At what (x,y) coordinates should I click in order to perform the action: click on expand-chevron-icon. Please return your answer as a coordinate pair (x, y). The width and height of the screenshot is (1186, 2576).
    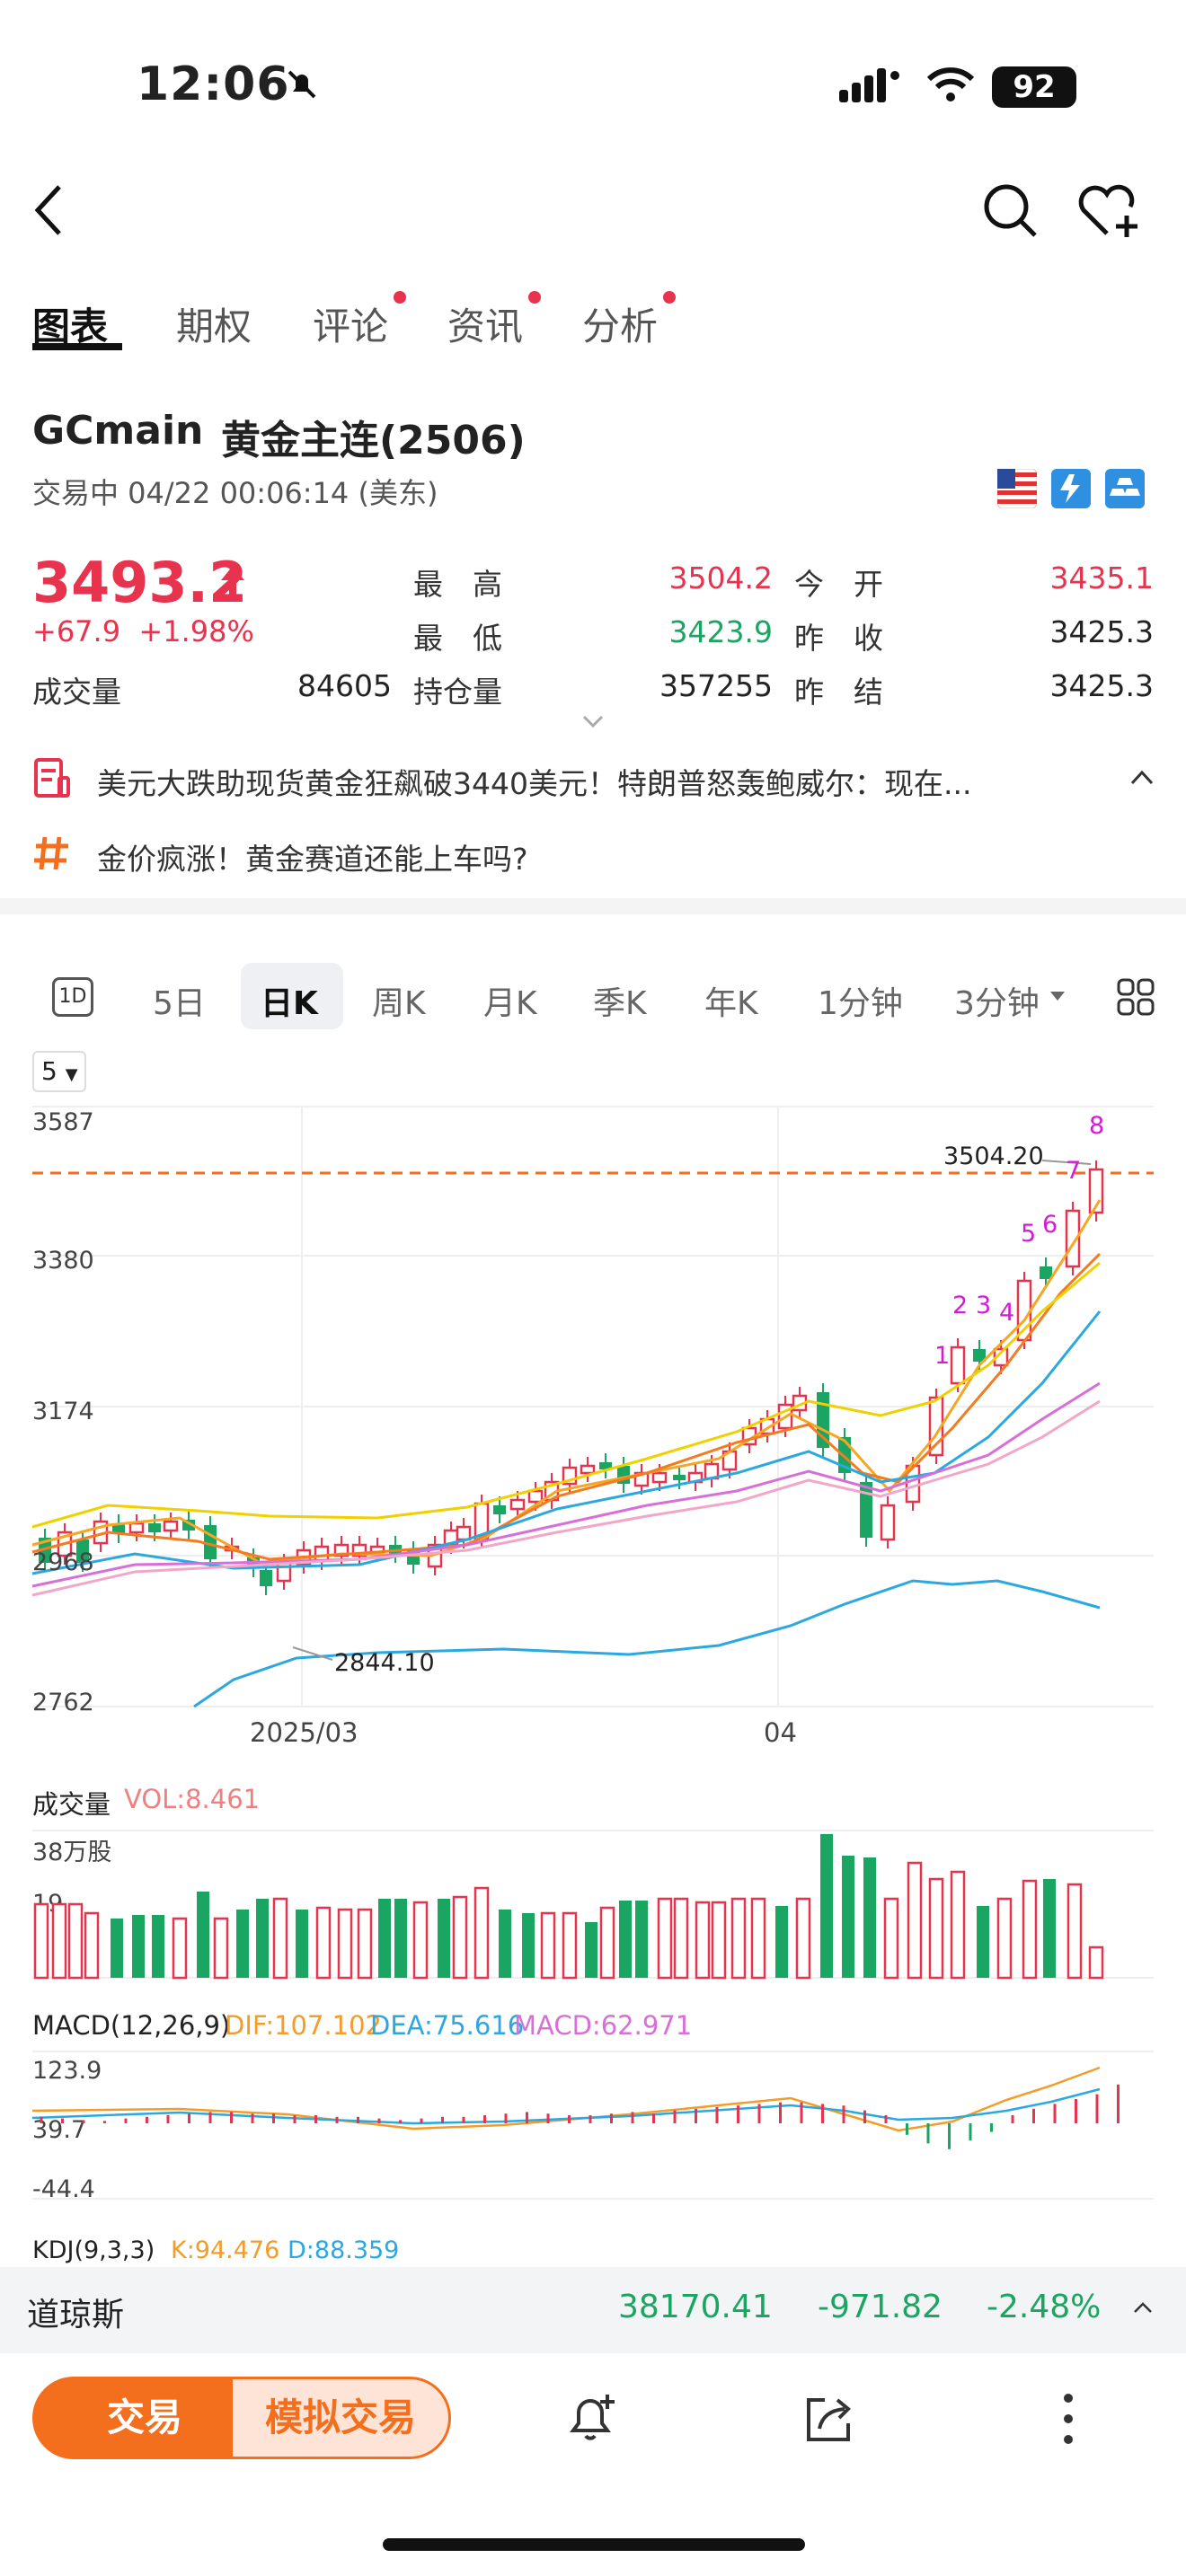
    Looking at the image, I should click on (593, 721).